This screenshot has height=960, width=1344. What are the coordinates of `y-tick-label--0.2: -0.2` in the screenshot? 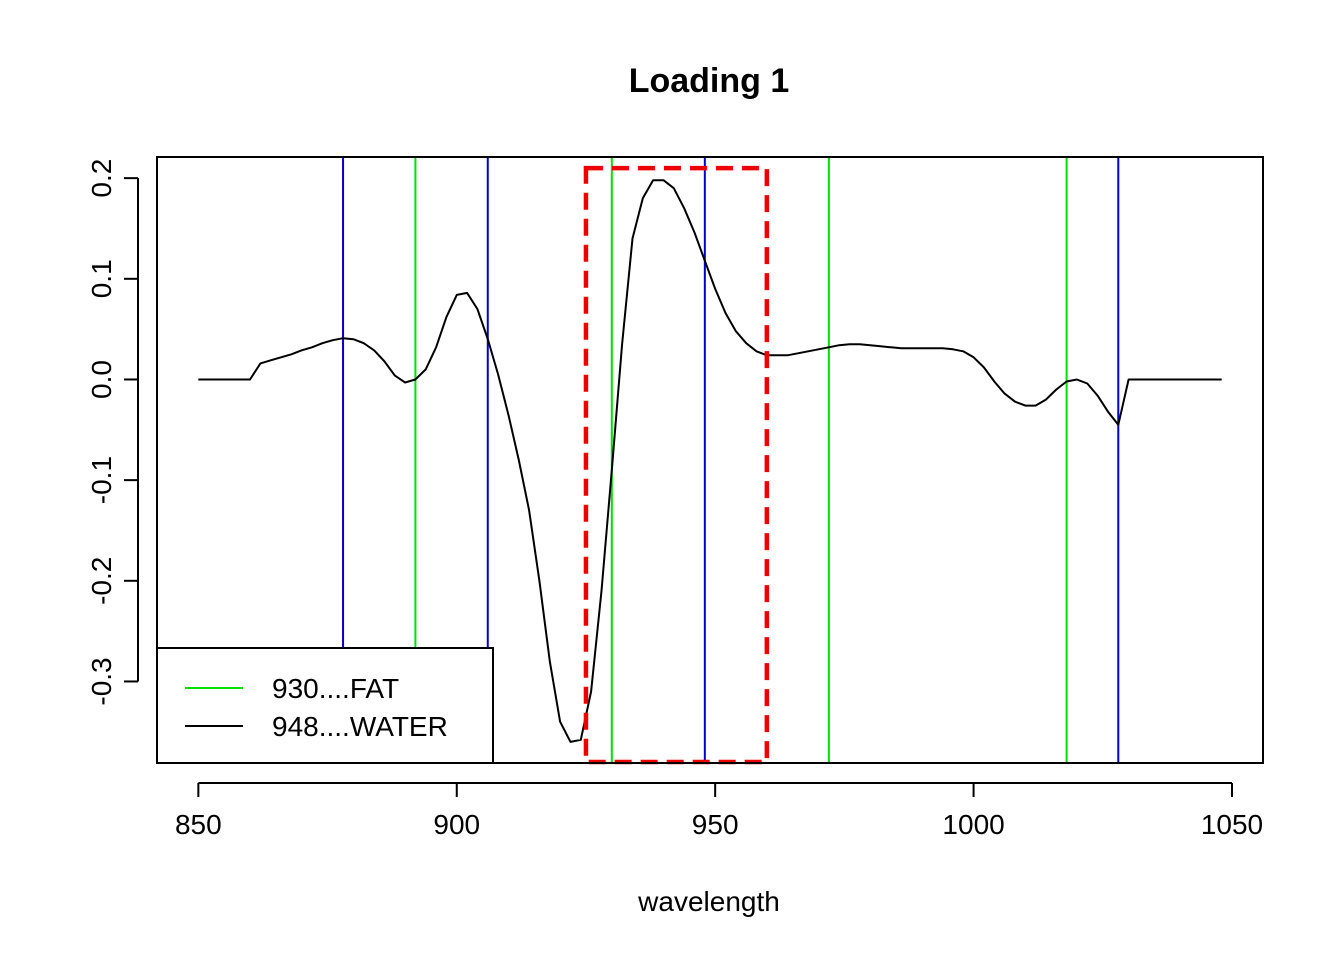 It's located at (101, 581).